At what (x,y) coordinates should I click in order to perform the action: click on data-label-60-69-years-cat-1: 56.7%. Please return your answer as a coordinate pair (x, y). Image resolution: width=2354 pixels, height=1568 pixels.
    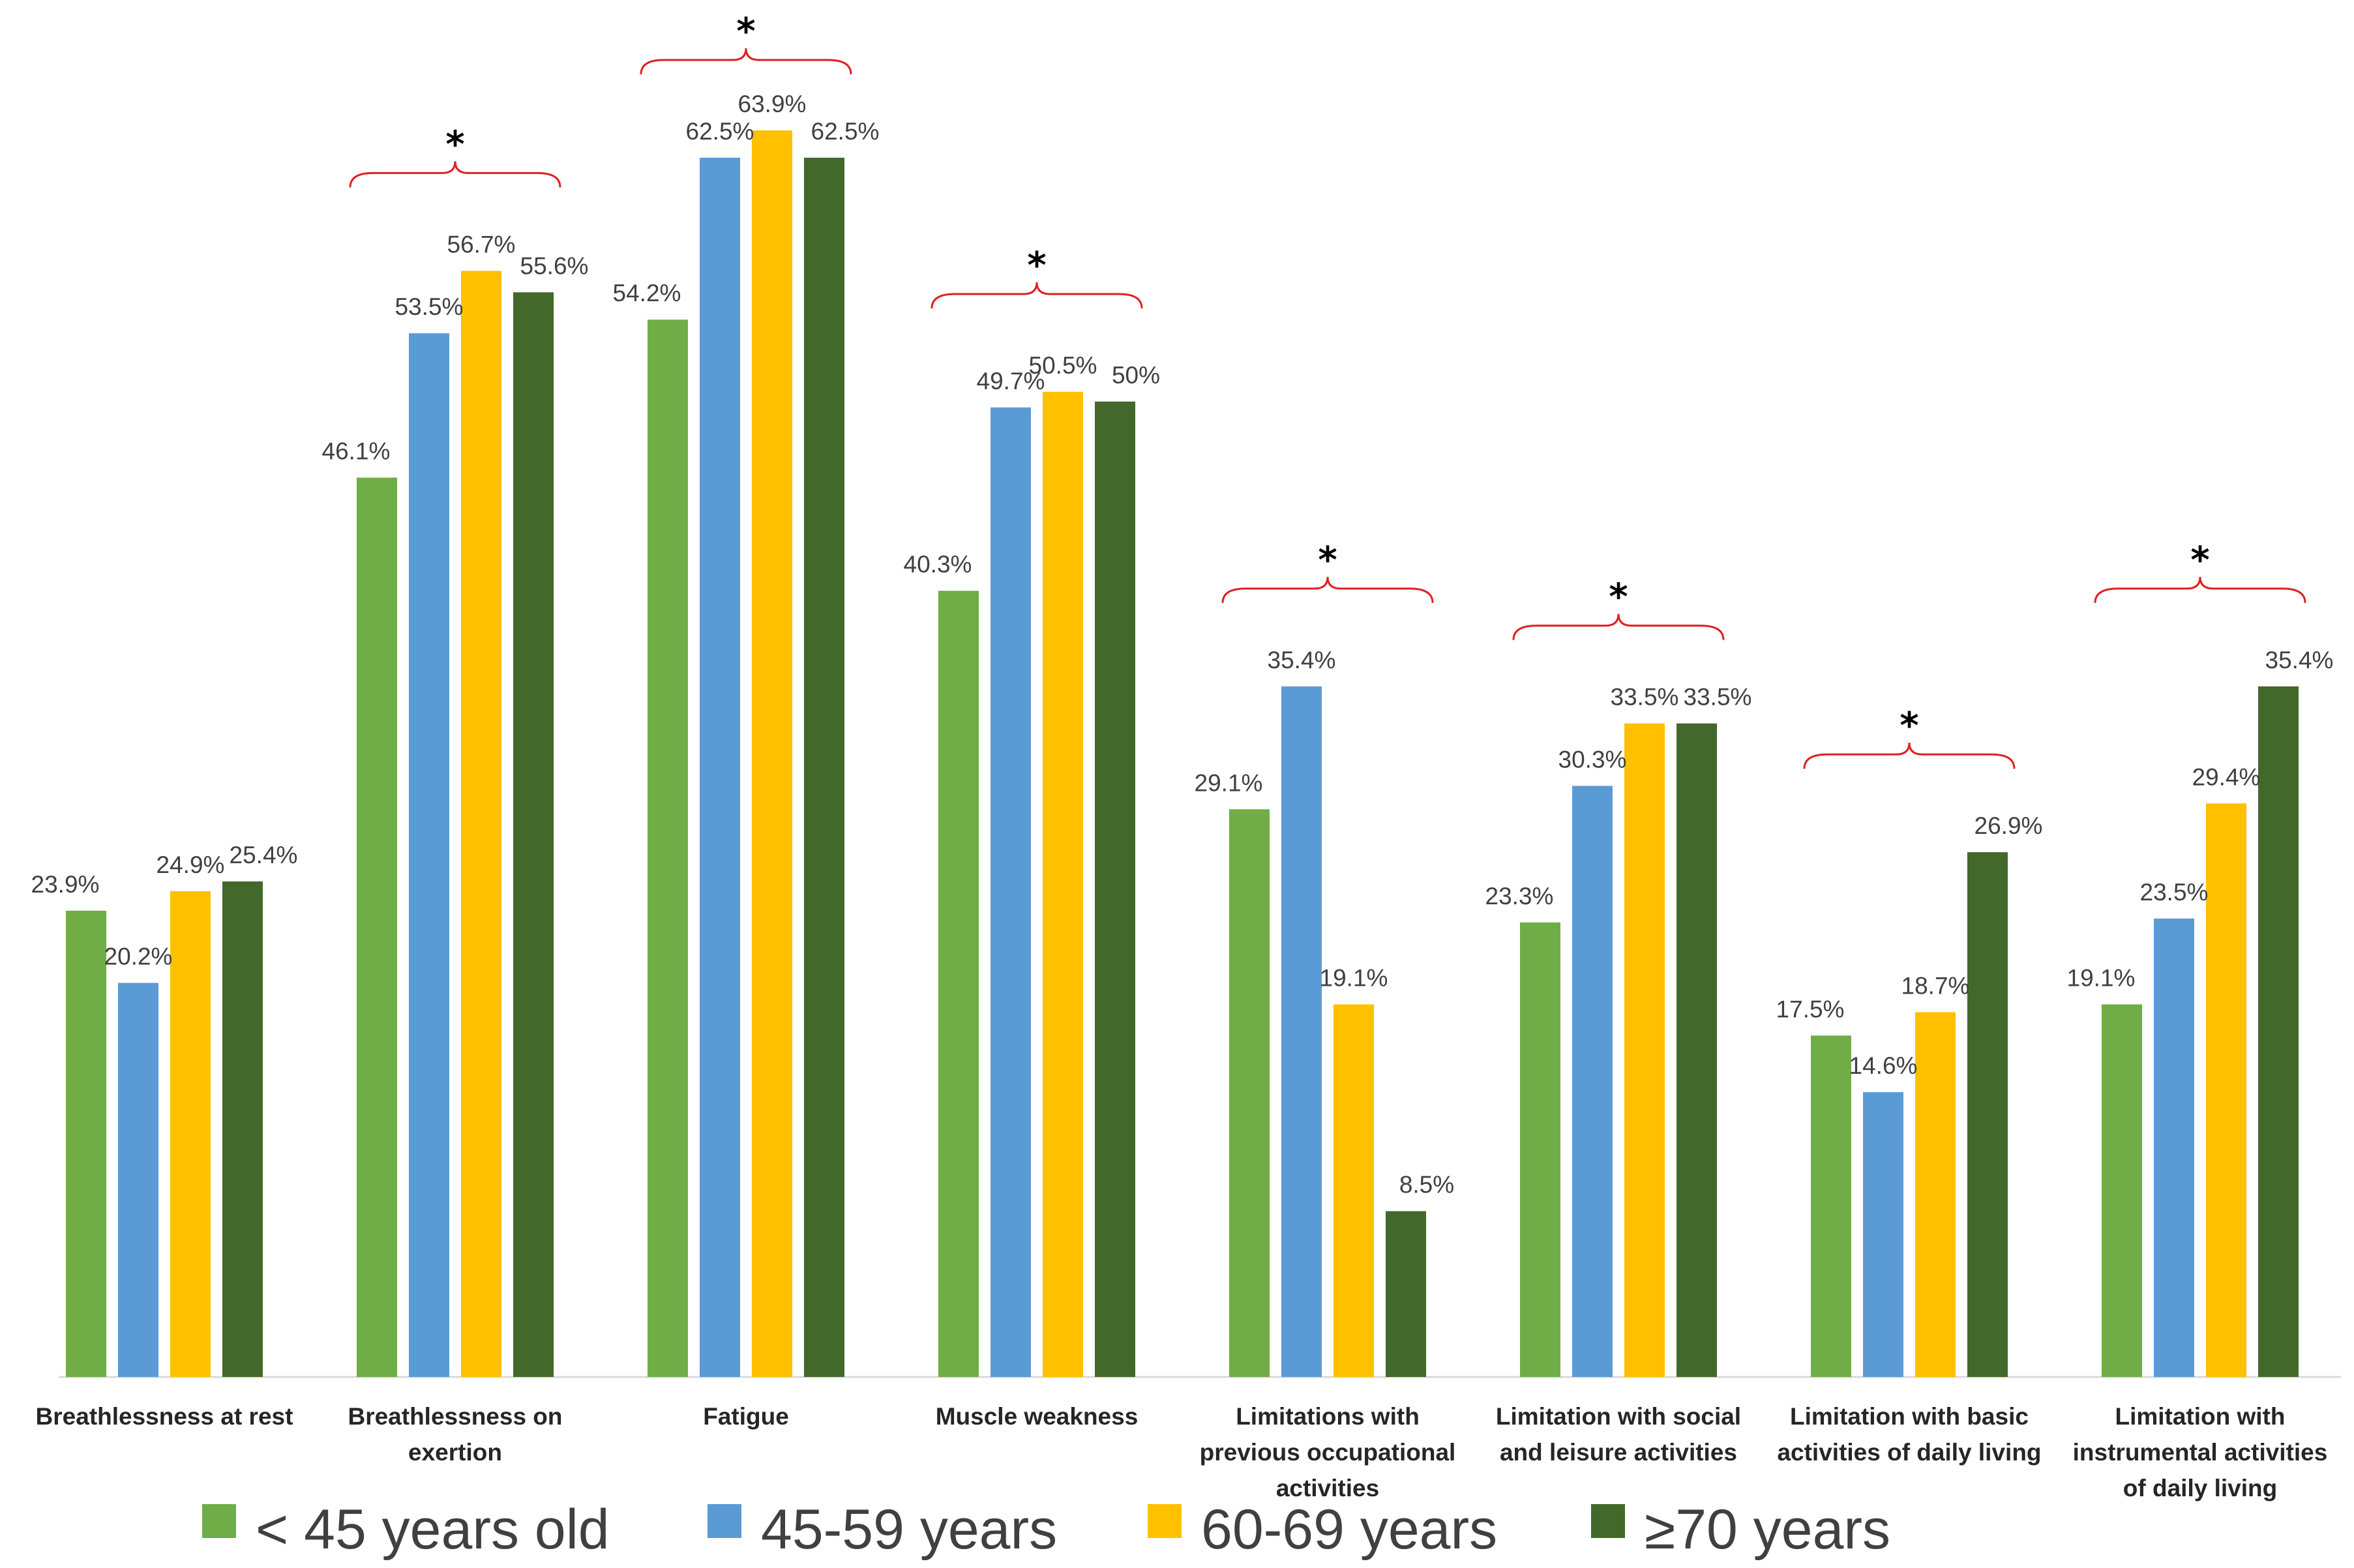
    Looking at the image, I should click on (481, 245).